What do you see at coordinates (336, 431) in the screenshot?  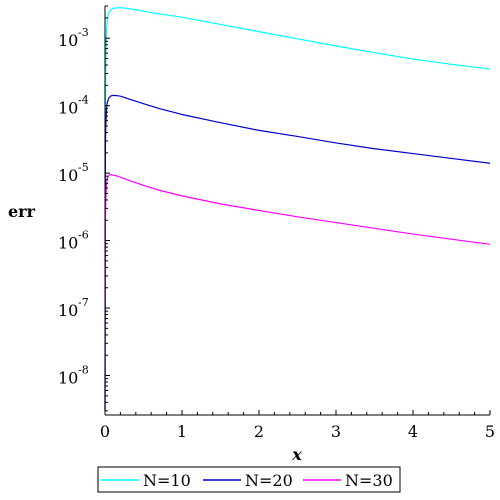 I see `x-tick-label: 3` at bounding box center [336, 431].